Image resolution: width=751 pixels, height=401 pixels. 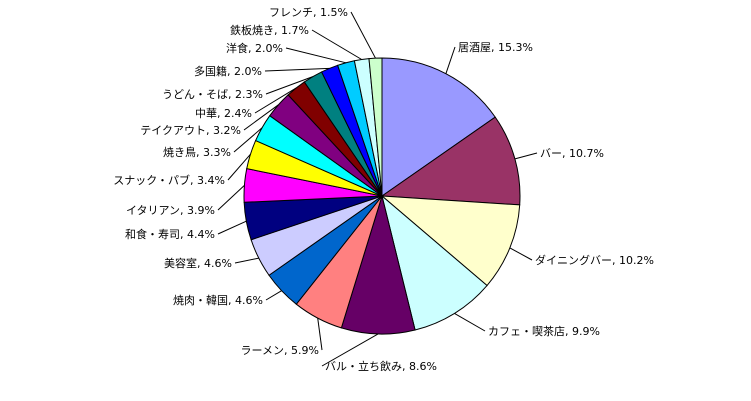 What do you see at coordinates (280, 350) in the screenshot?
I see `data-label: ラーメン, 5.9%` at bounding box center [280, 350].